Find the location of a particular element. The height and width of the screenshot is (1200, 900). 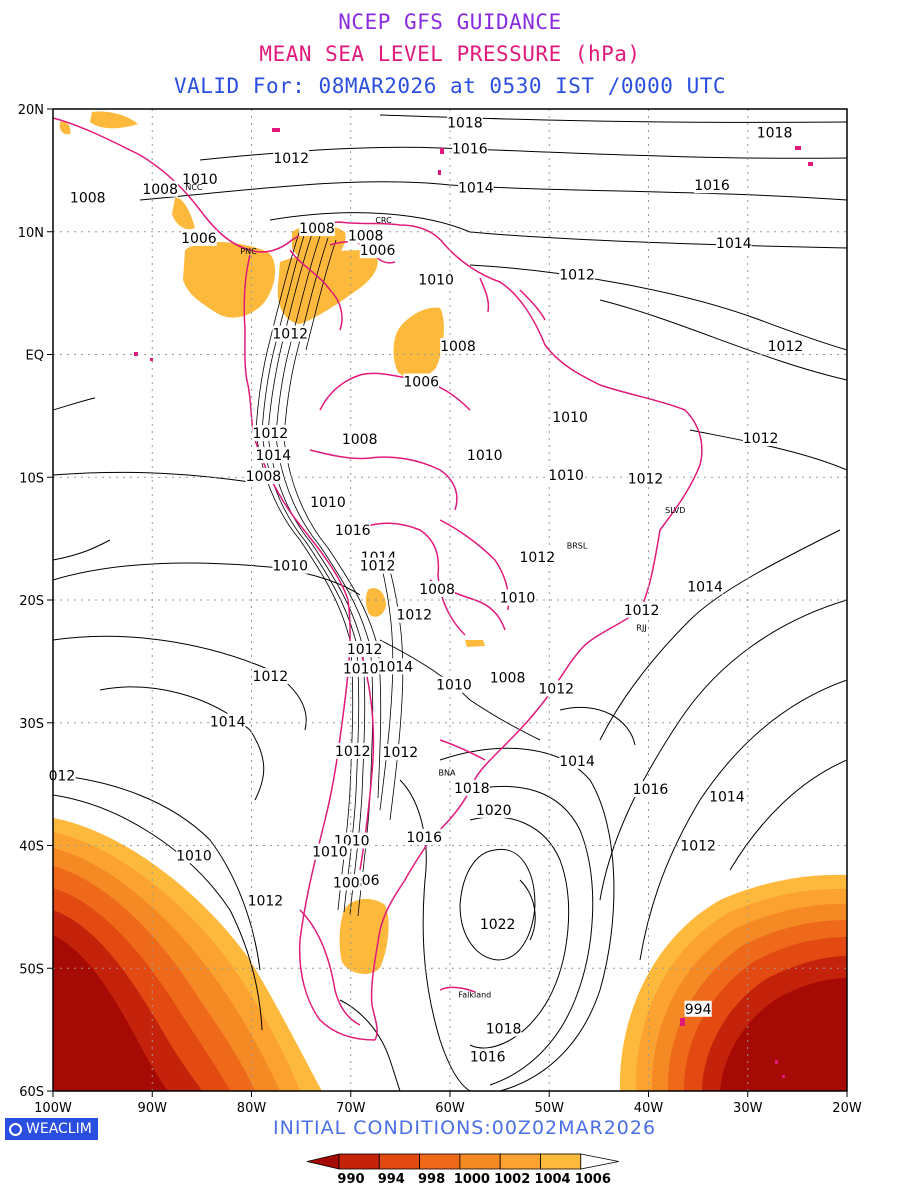

color-legend: 990 994 998 1000 1002 1004 1006 is located at coordinates (462, 1170).